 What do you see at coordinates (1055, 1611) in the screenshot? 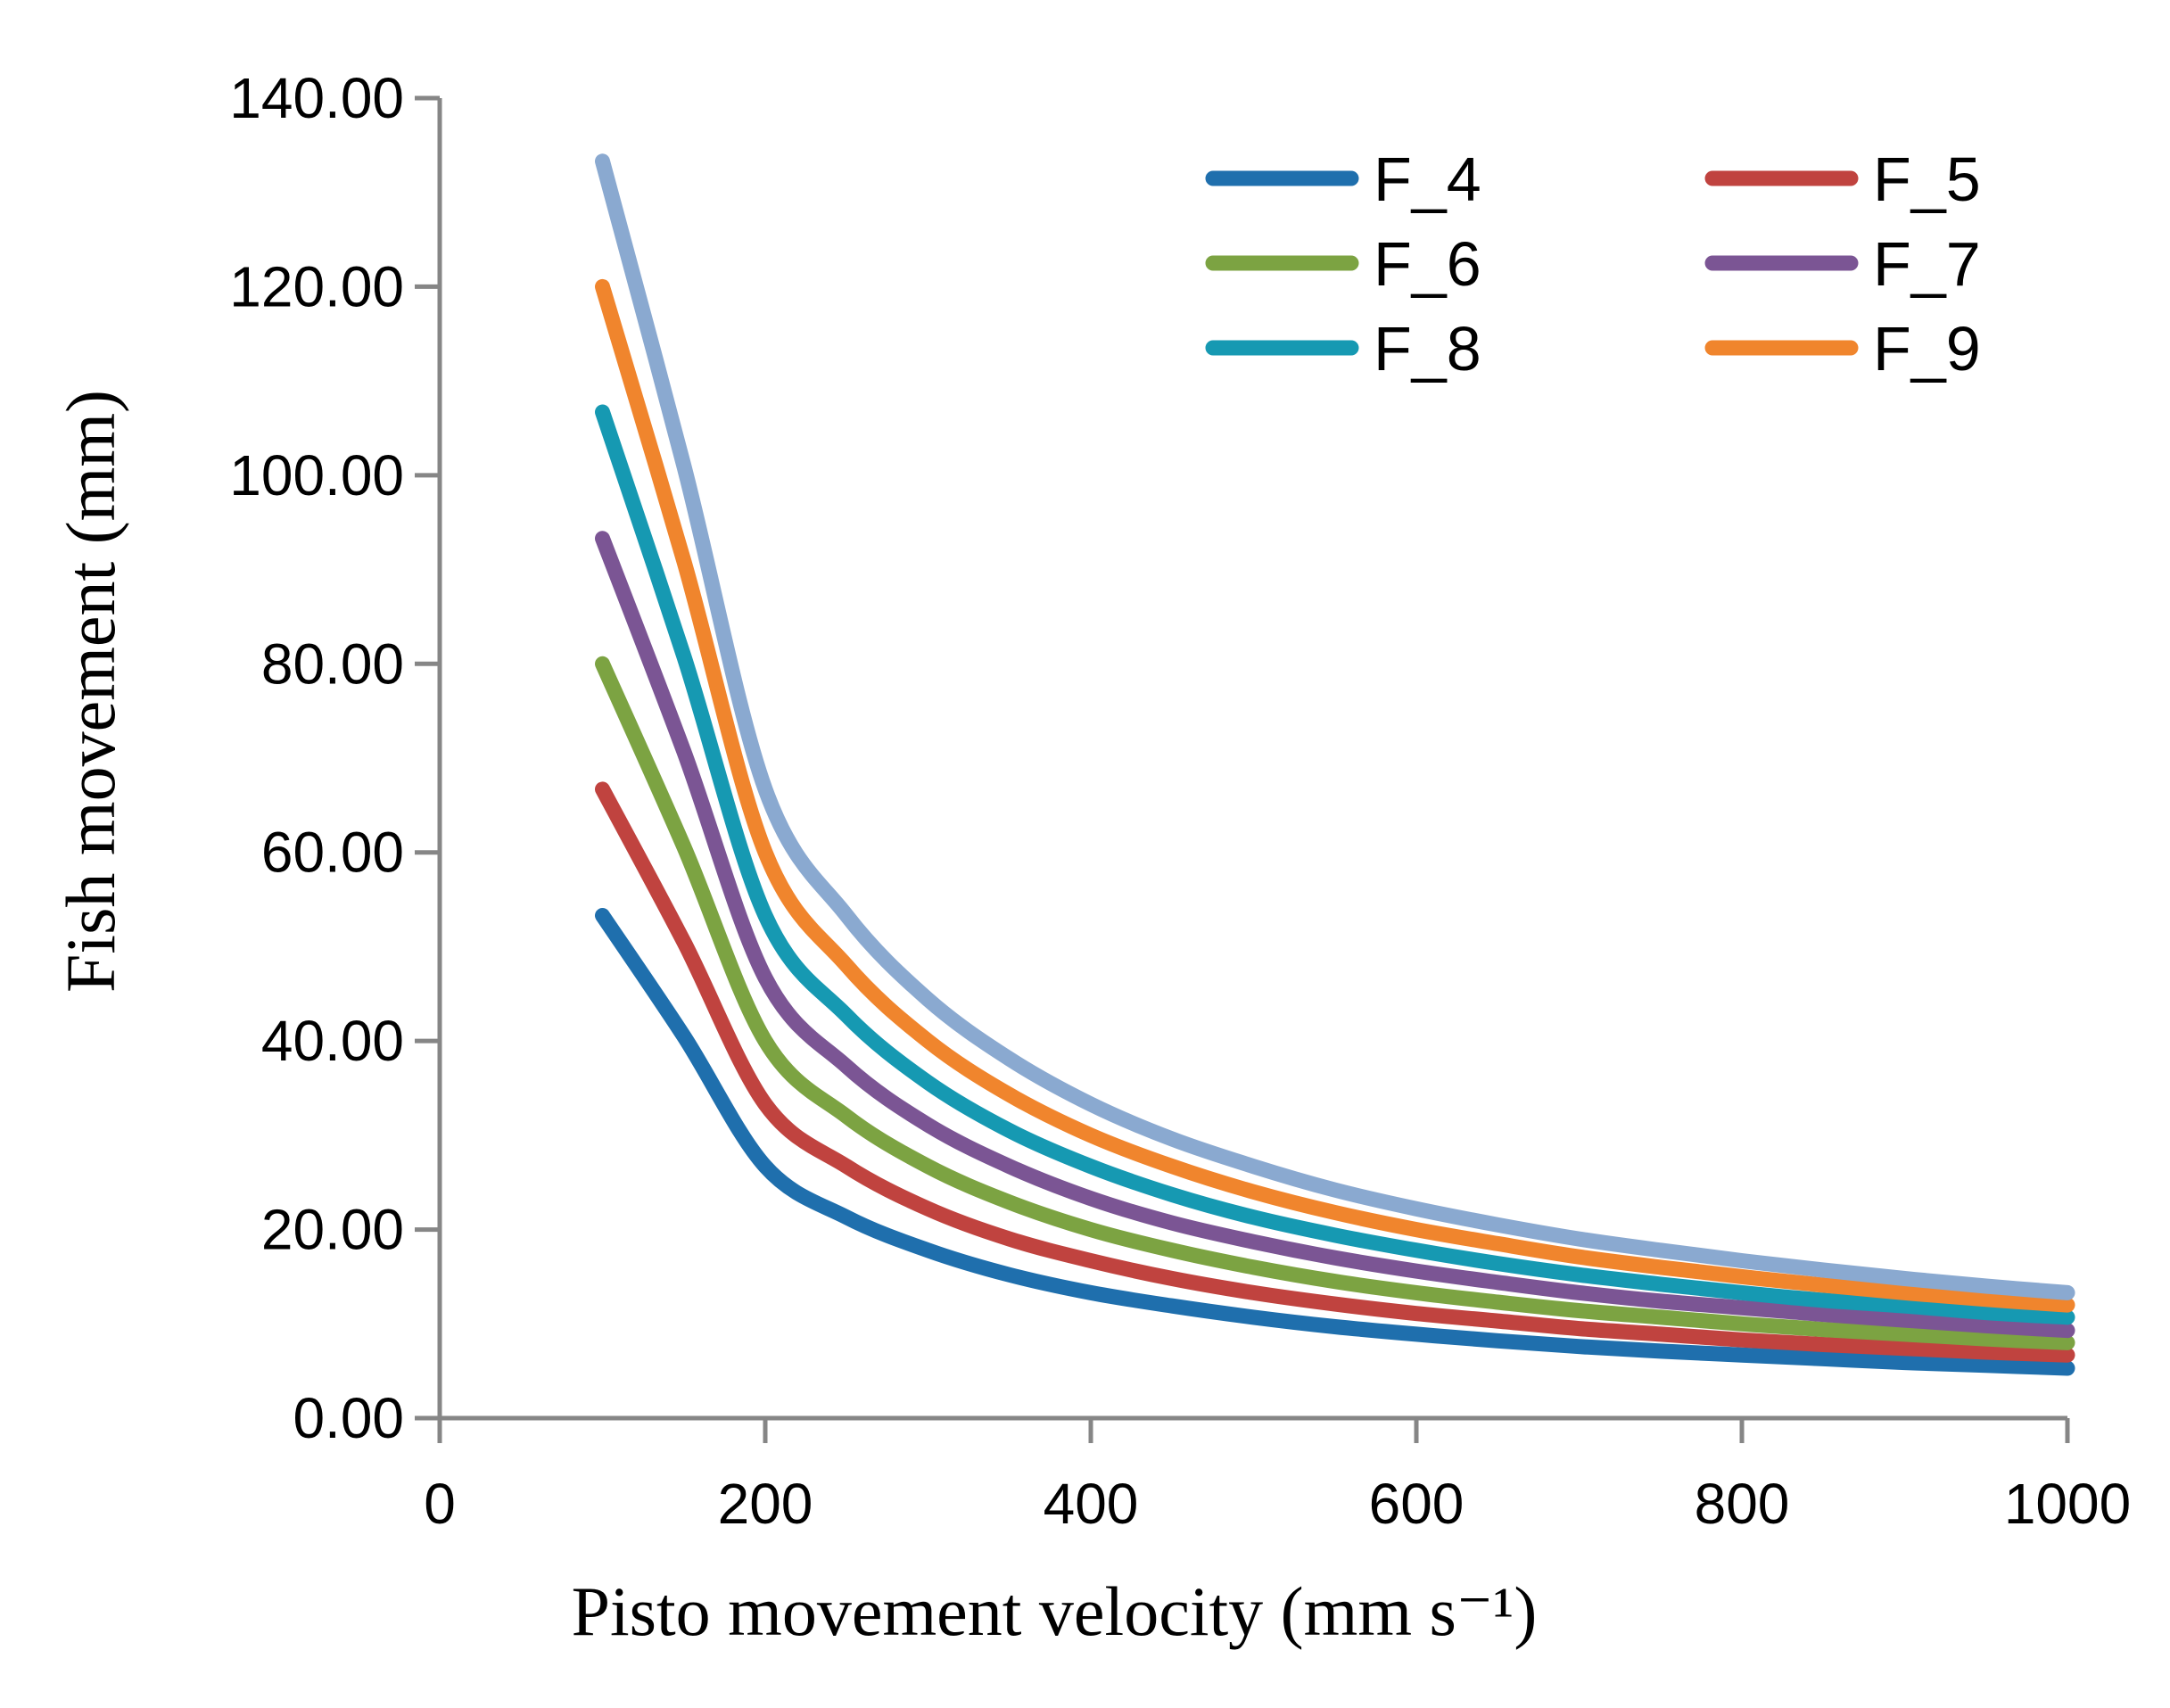
I see `x-axis-title: Pisto movement velocity (mm s⁻¹)` at bounding box center [1055, 1611].